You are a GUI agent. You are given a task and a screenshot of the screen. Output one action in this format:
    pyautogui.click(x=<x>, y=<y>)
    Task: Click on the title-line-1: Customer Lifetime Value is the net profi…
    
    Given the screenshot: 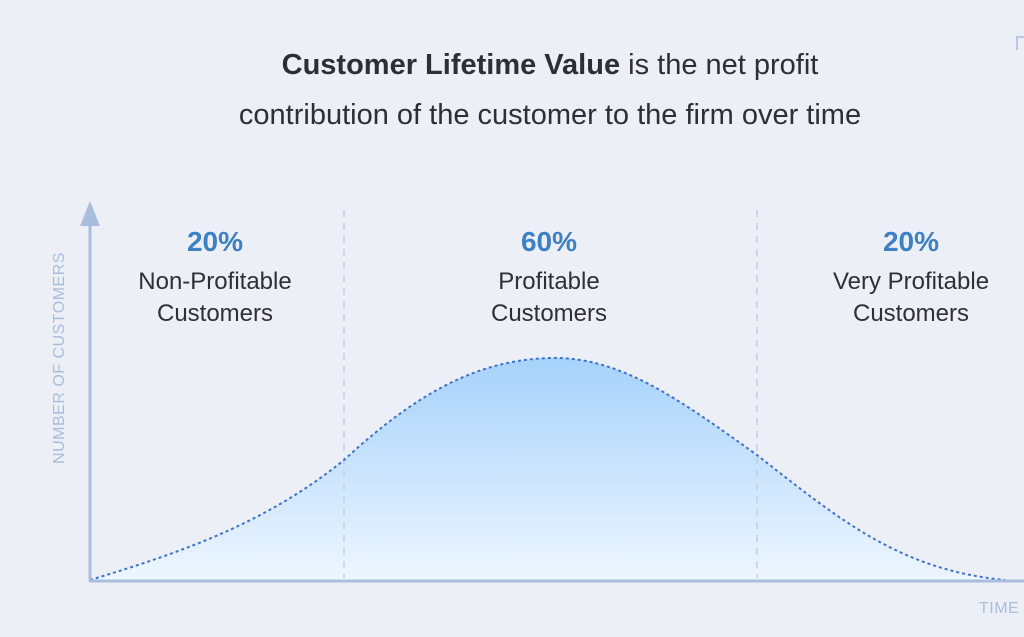 What is the action you would take?
    pyautogui.click(x=512, y=65)
    